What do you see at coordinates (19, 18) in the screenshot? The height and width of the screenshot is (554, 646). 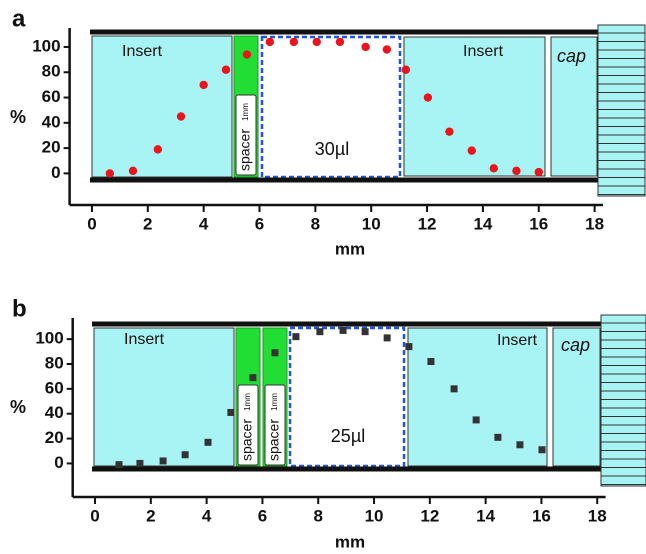 I see `panel-label: a` at bounding box center [19, 18].